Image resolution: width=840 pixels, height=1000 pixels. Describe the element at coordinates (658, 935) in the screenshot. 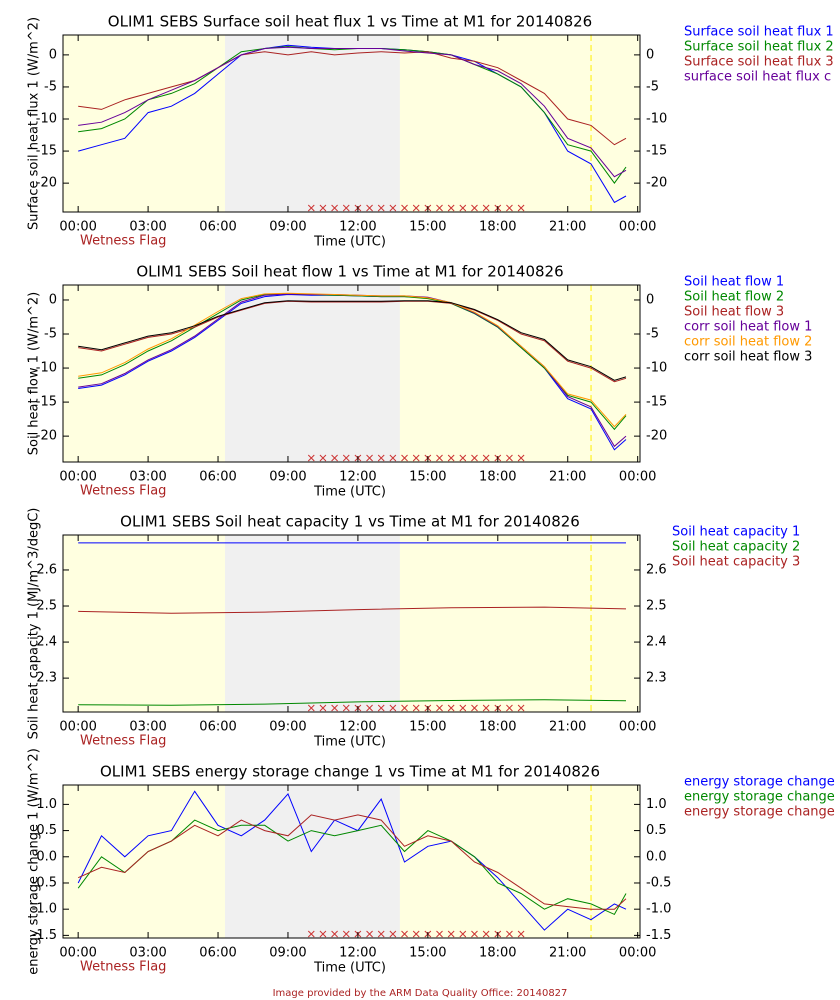

I see `y2-tick-label: -1.5` at that location.